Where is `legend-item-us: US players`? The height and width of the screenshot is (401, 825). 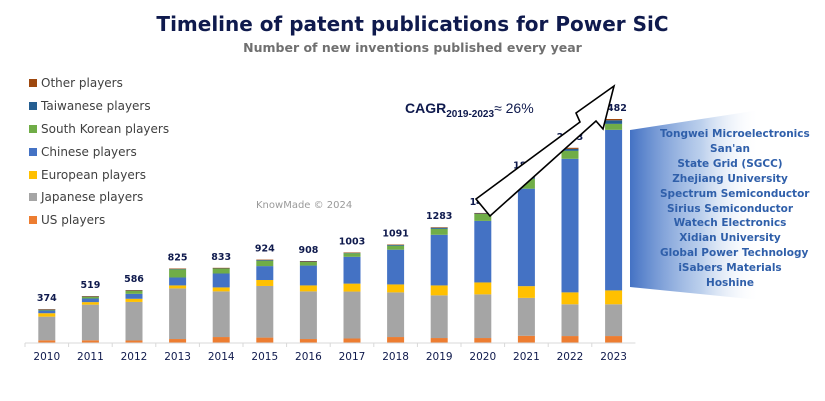
legend-item-us: US players is located at coordinates (99, 220).